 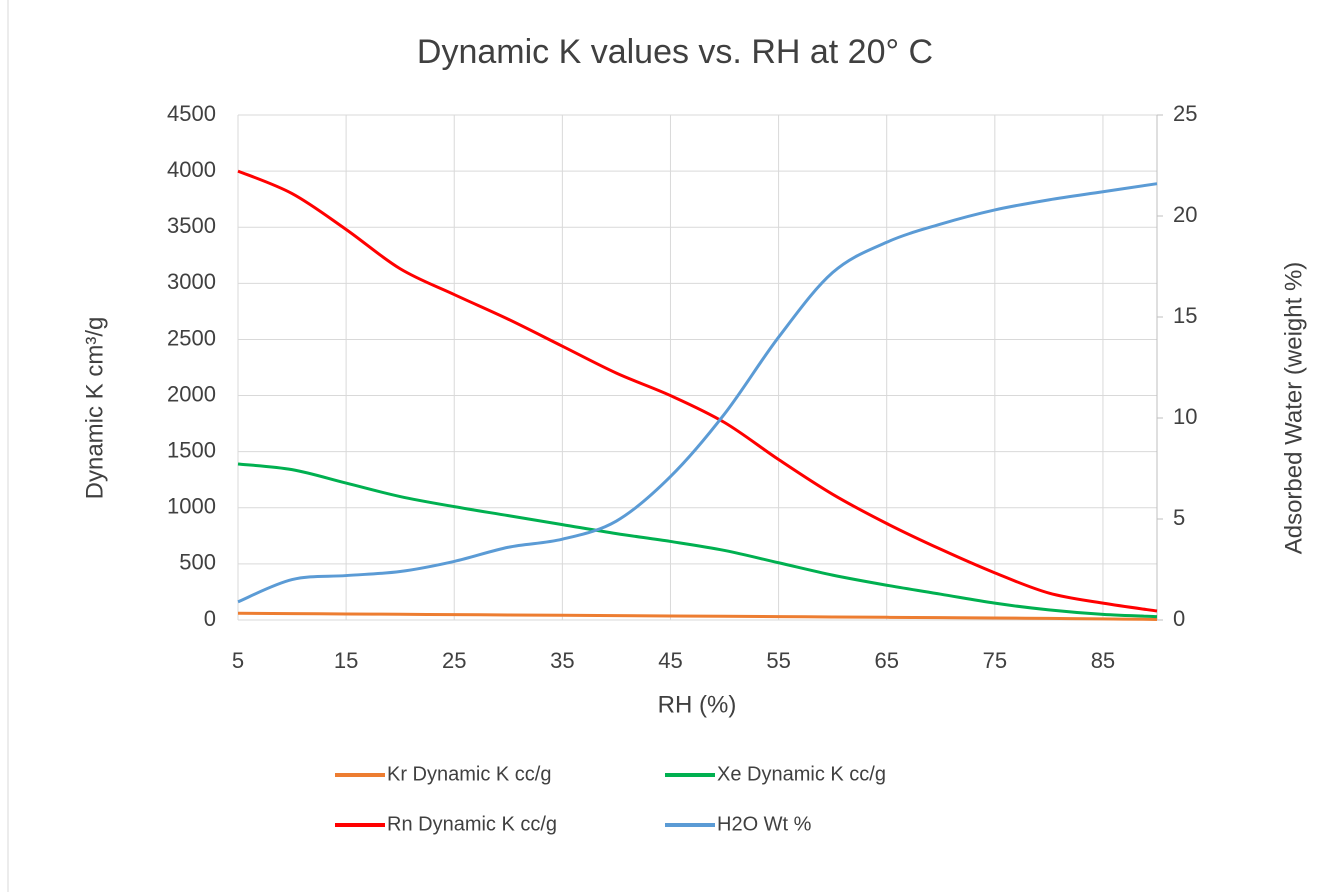 What do you see at coordinates (1103, 660) in the screenshot?
I see `x-tick-label: 85` at bounding box center [1103, 660].